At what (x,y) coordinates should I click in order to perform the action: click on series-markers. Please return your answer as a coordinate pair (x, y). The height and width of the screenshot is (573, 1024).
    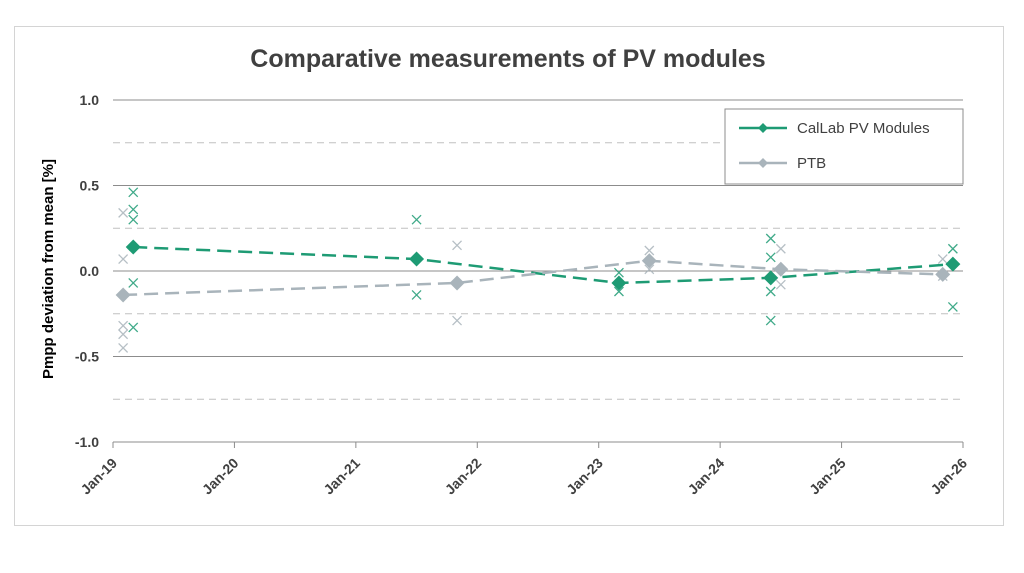
    Looking at the image, I should click on (538, 271).